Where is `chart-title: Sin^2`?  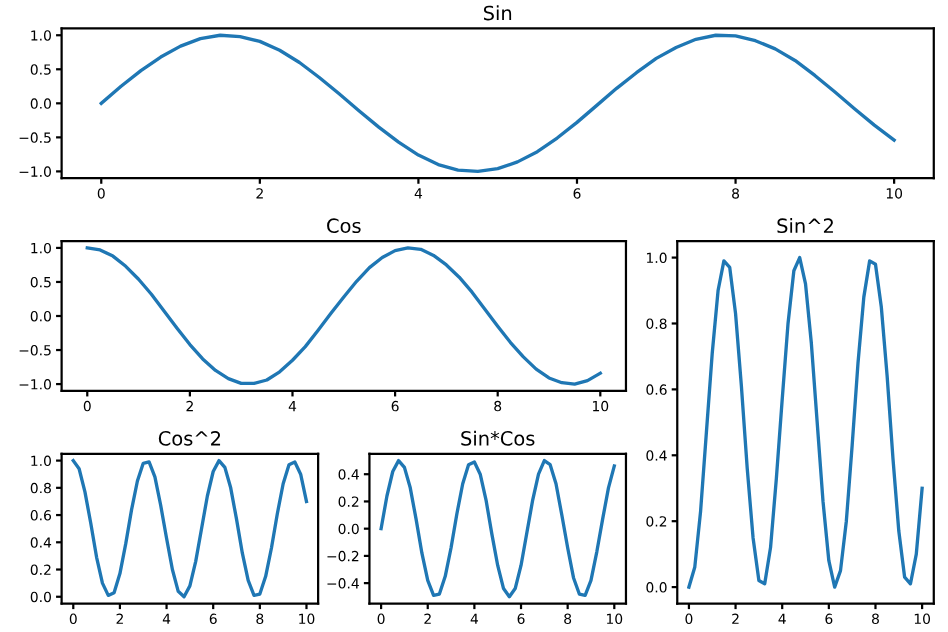
chart-title: Sin^2 is located at coordinates (805, 226).